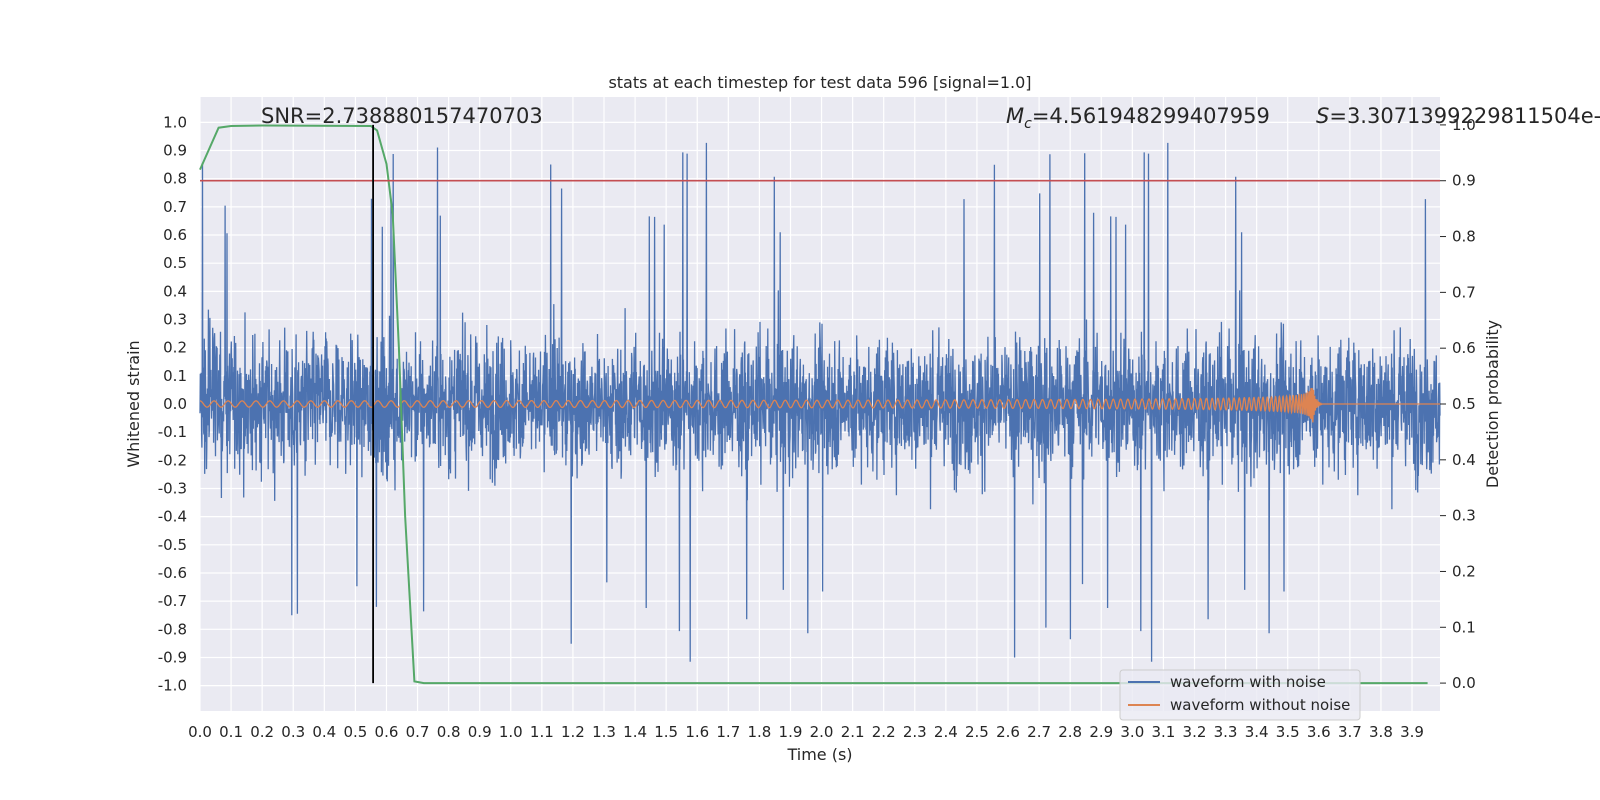  I want to click on y-tick-label: -0.5, so click(172, 545).